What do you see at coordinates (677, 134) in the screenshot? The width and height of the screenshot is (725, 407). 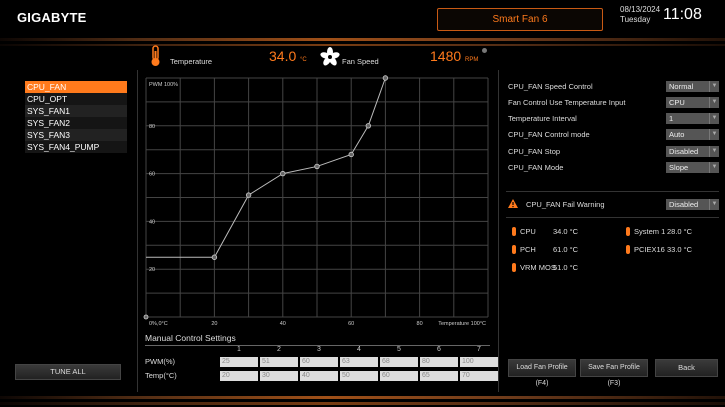 I see `setting-value: Auto` at bounding box center [677, 134].